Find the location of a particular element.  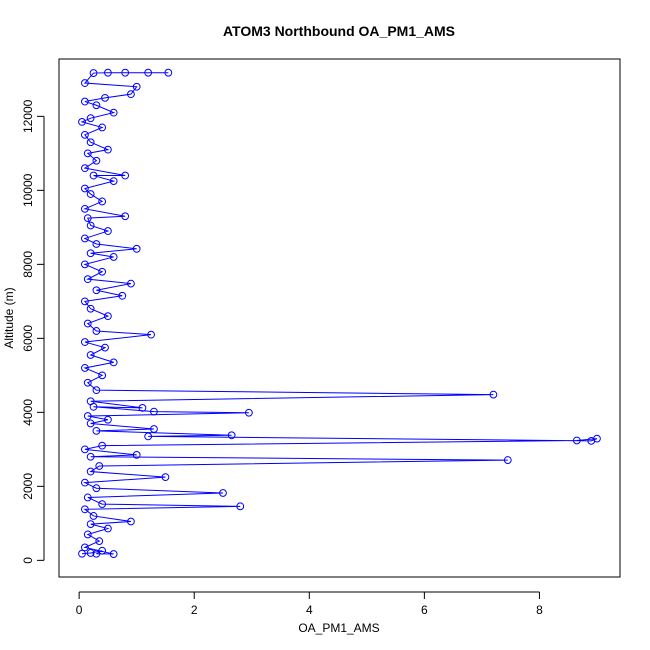

y-tick-label: 10000 is located at coordinates (28, 190).